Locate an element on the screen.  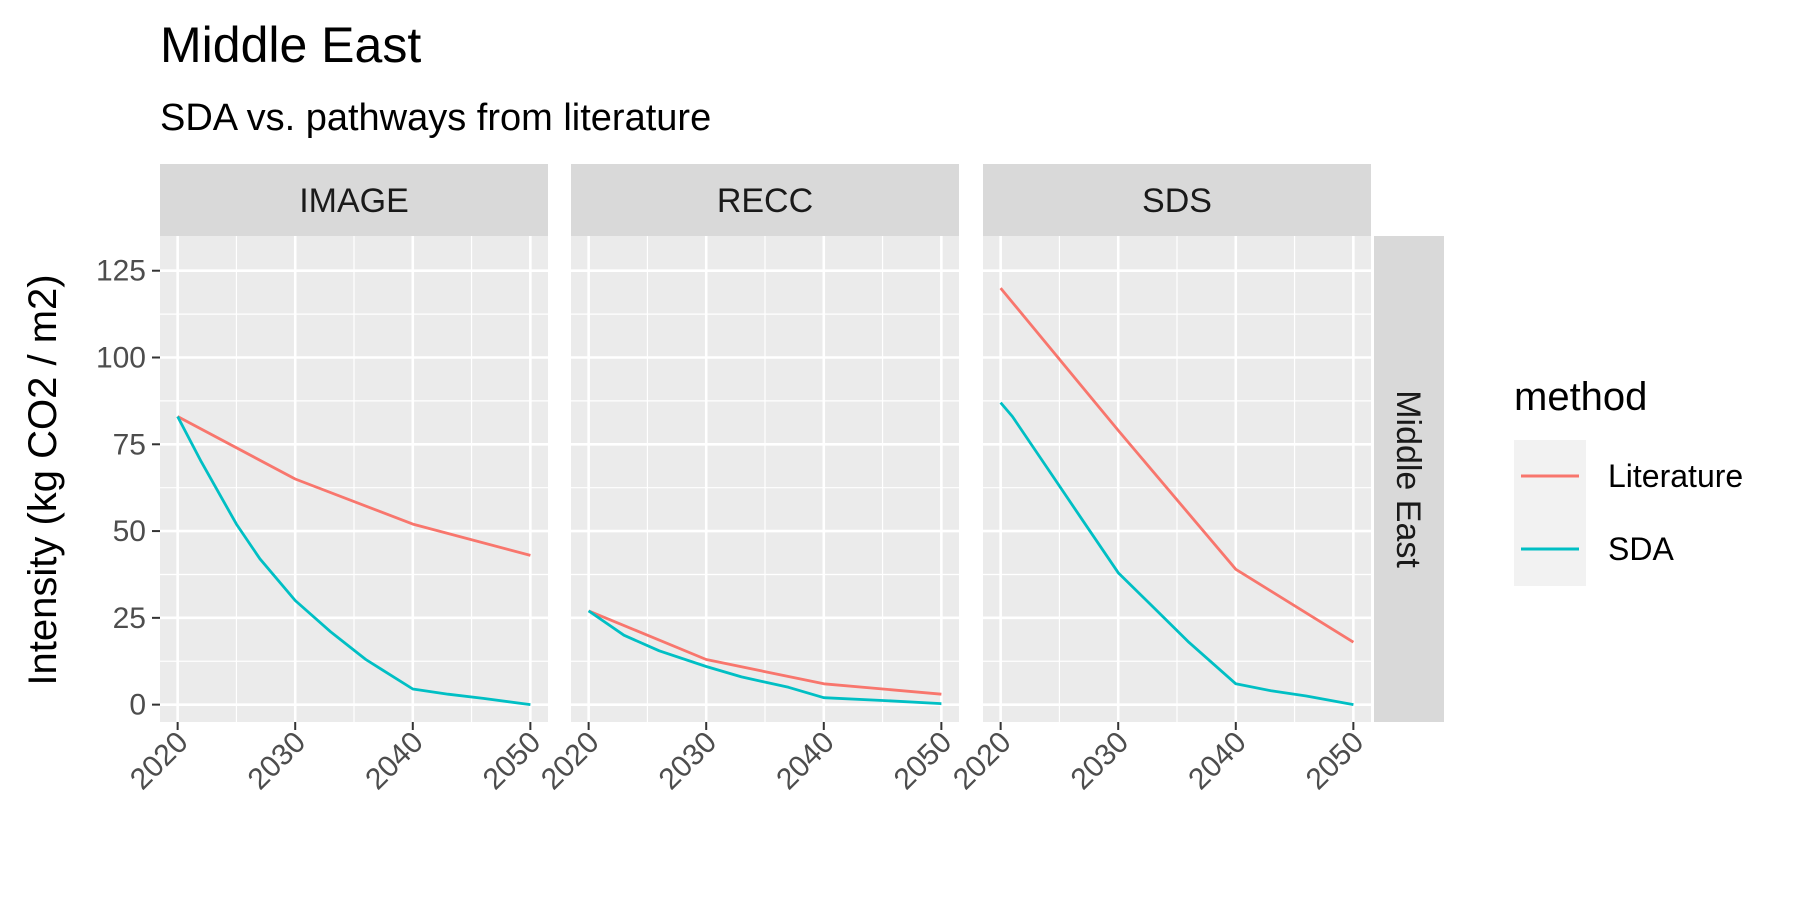
series-line-literature-sds is located at coordinates (1177, 465).